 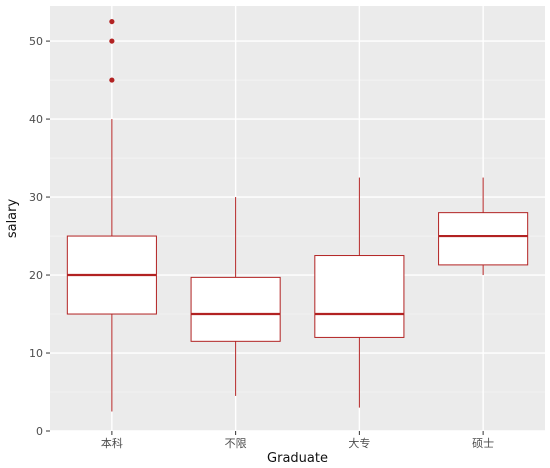 I want to click on x-tick-label: 大专, so click(x=359, y=443).